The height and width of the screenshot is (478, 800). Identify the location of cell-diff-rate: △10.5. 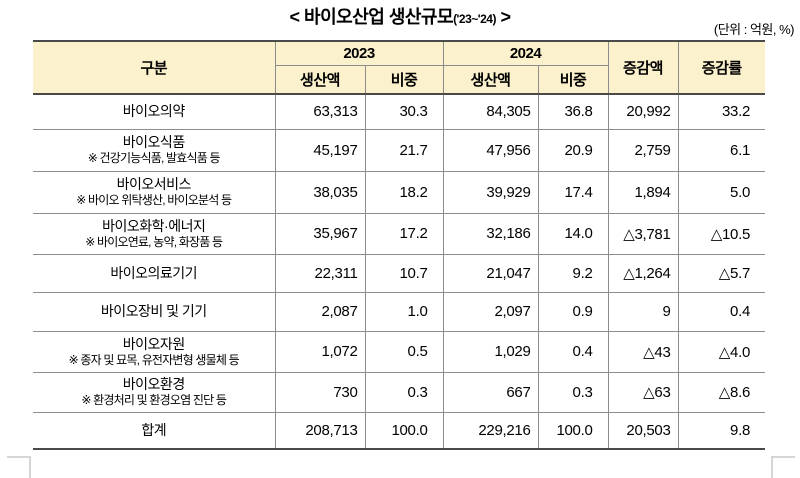
(721, 233).